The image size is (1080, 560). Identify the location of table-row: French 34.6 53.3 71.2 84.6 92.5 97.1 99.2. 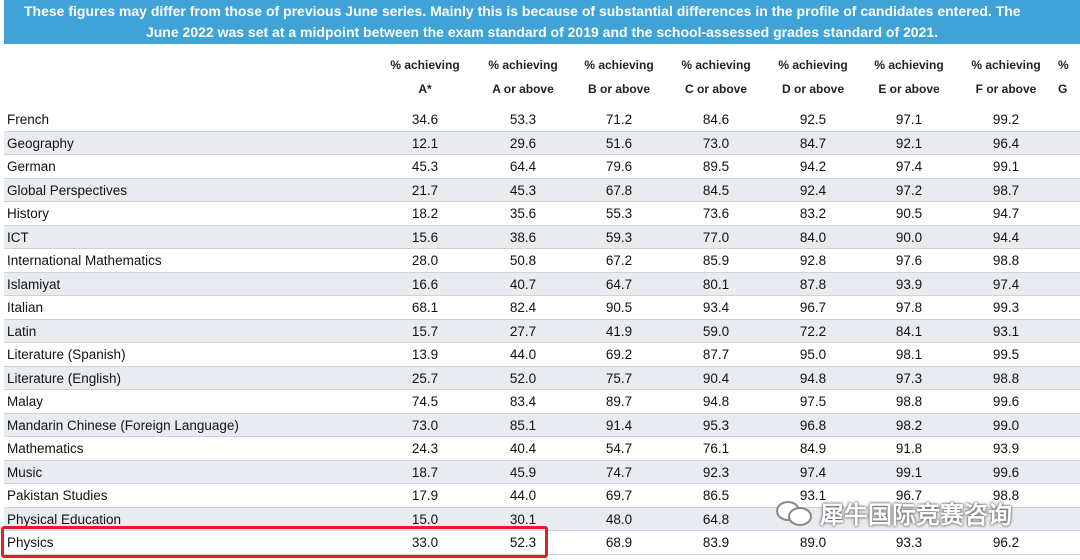
(542, 120).